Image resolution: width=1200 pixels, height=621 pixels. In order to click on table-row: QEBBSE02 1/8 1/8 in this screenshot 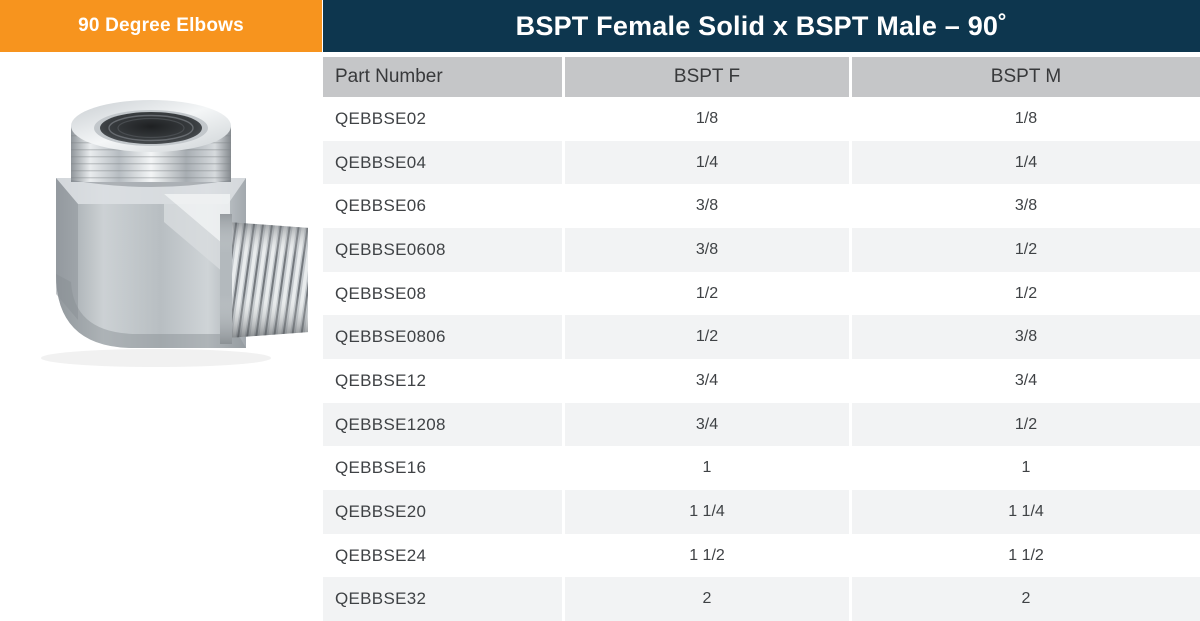, I will do `click(761, 119)`.